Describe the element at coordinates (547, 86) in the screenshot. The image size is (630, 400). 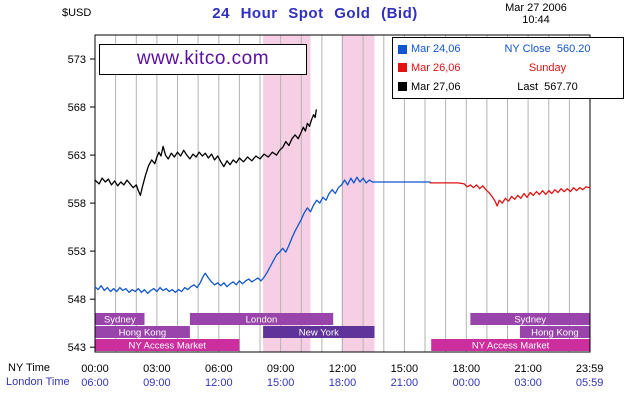
I see `legend-desc: Last 567.70` at that location.